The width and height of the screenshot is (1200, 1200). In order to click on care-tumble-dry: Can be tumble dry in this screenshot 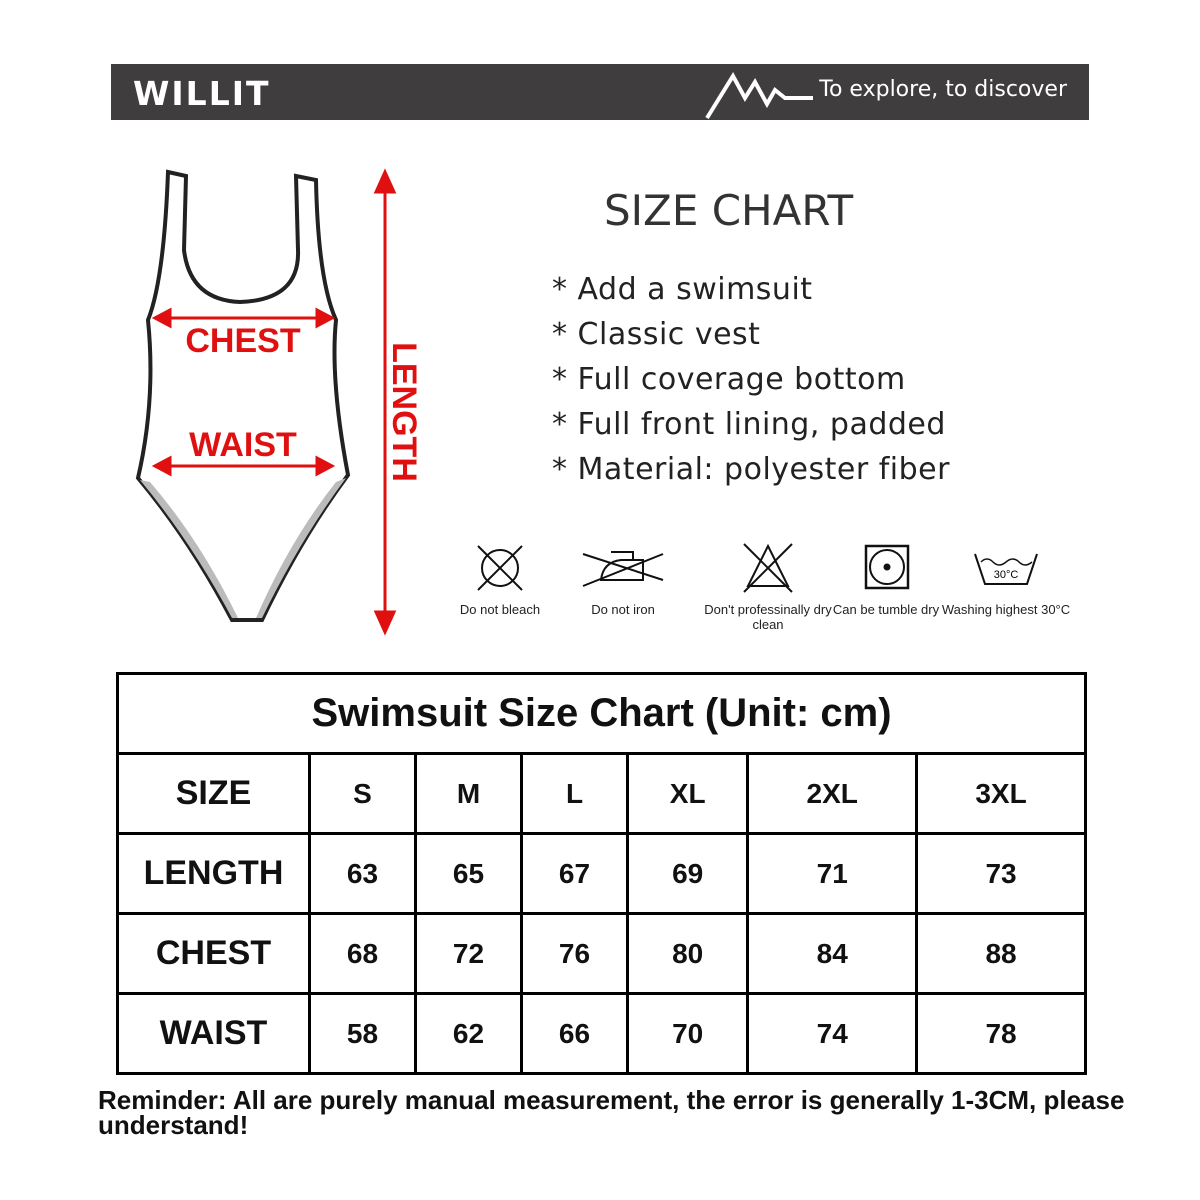, I will do `click(886, 578)`.